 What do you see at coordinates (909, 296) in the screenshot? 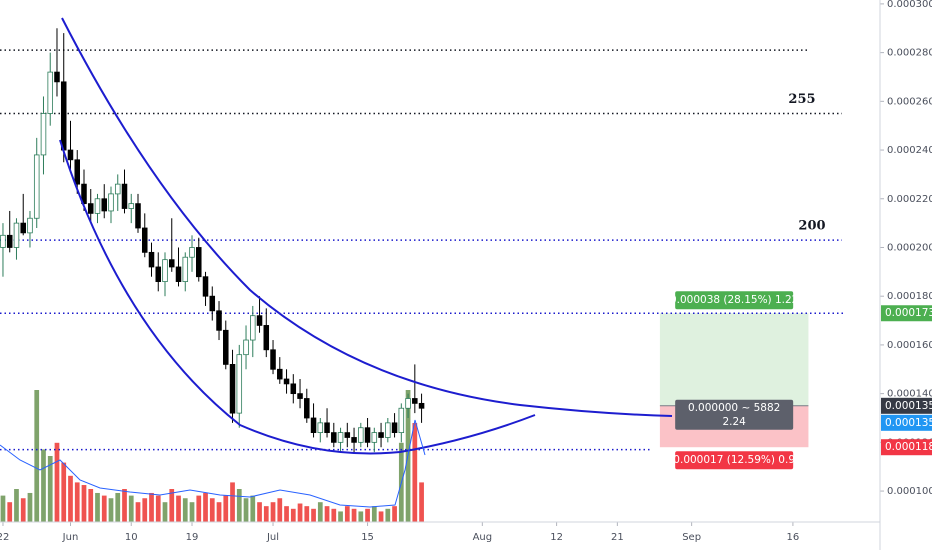
I see `y-tick-label: 0.000180` at bounding box center [909, 296].